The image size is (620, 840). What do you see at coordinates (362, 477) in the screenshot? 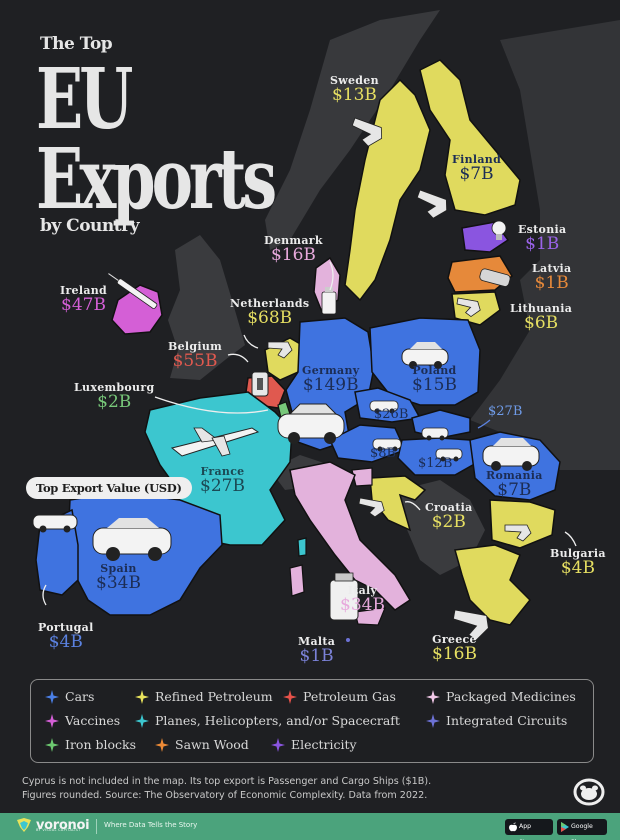
I see `country-slovenia` at bounding box center [362, 477].